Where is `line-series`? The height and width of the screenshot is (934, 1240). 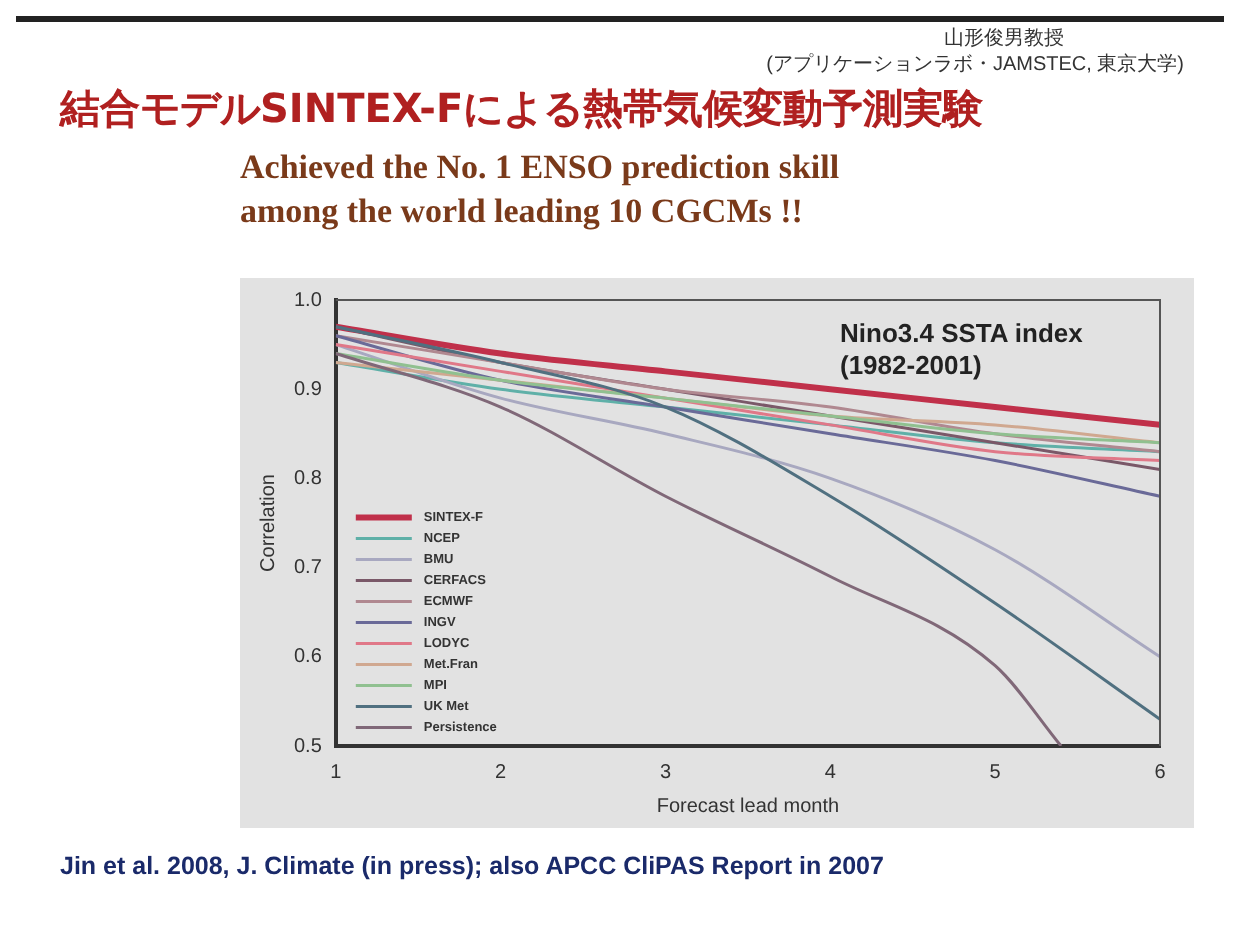 line-series is located at coordinates (747, 375).